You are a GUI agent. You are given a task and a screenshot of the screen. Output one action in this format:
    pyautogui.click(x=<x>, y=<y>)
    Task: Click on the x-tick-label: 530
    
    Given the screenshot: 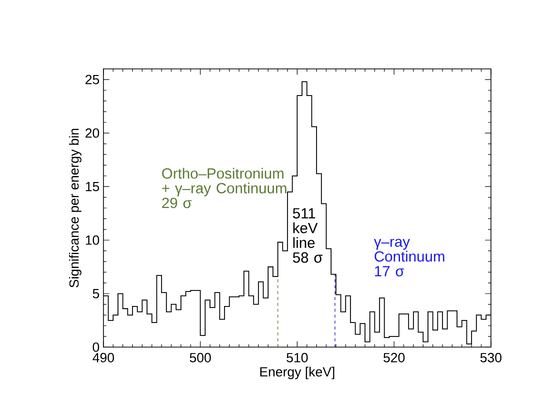 What is the action you would take?
    pyautogui.click(x=491, y=357)
    